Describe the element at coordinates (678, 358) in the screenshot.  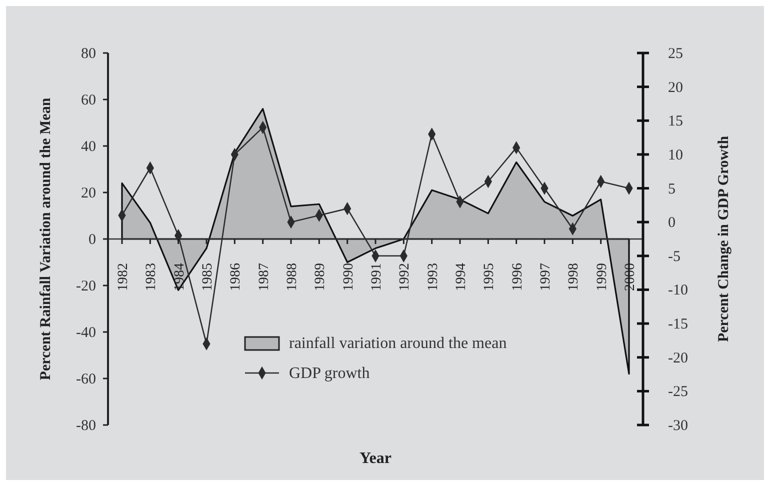
I see `y2-tick-label: -20` at that location.